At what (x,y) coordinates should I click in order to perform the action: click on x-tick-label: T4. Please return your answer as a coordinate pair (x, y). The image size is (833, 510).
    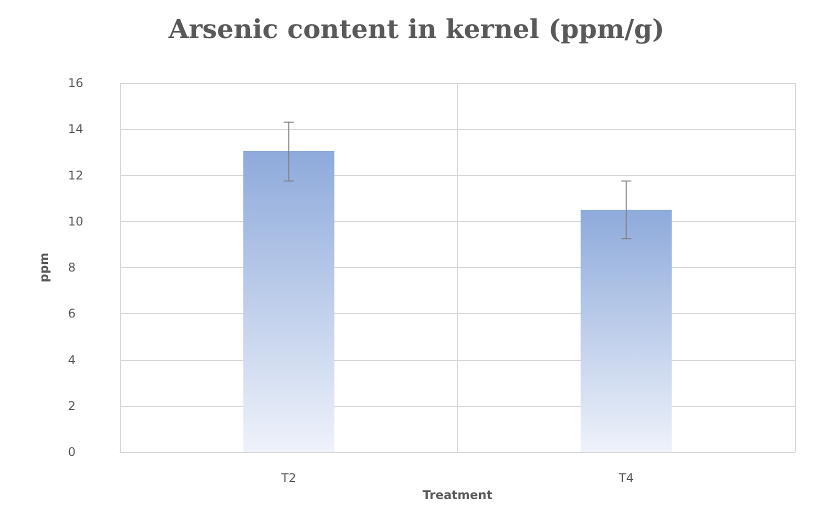
    Looking at the image, I should click on (626, 478).